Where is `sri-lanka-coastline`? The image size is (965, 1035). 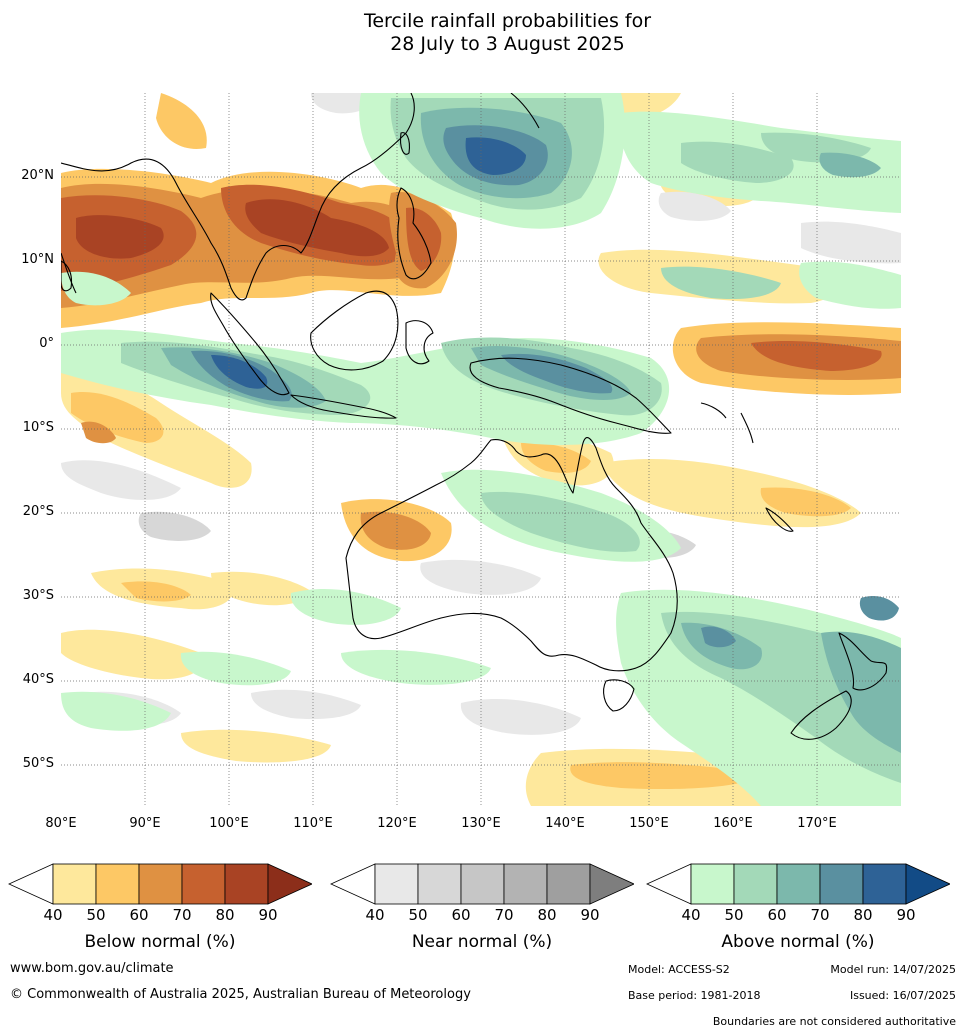
sri-lanka-coastline is located at coordinates (67, 276).